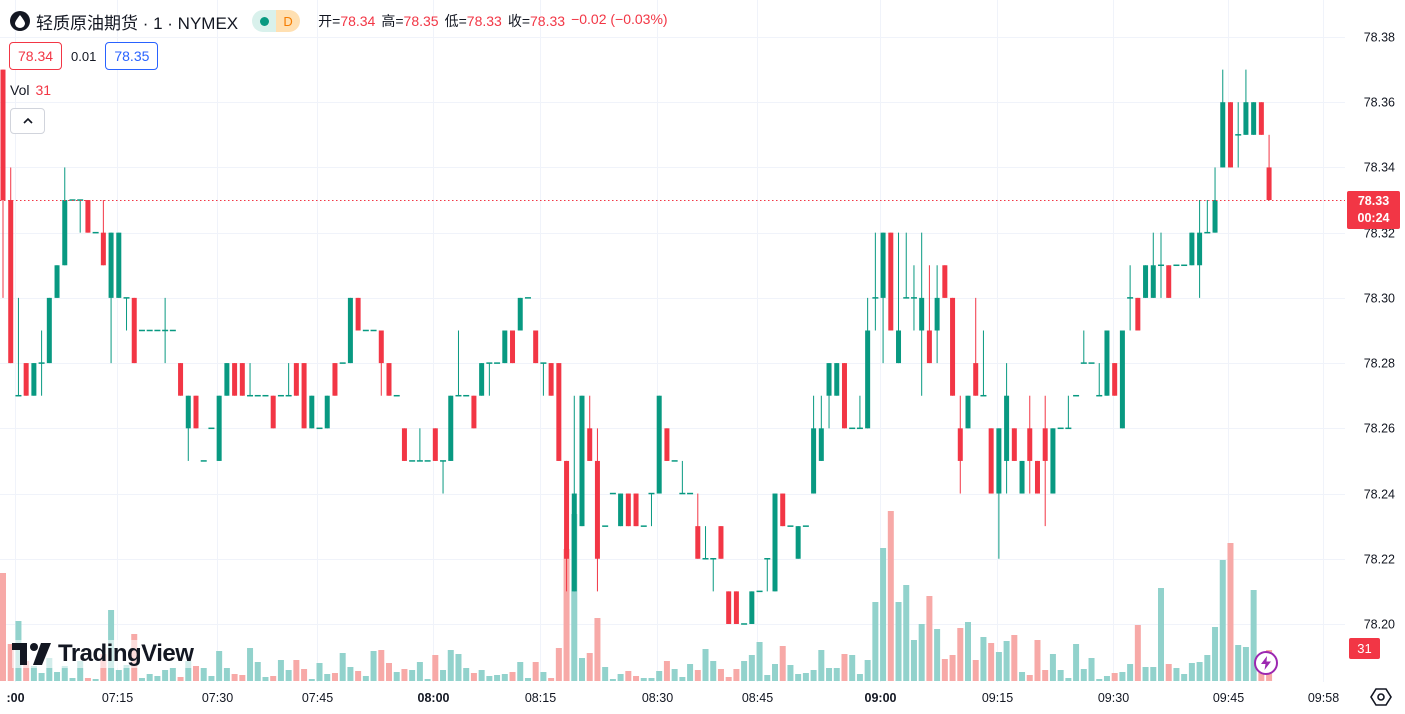  Describe the element at coordinates (36, 56) in the screenshot. I see `sell-price-button: 78.34` at that location.